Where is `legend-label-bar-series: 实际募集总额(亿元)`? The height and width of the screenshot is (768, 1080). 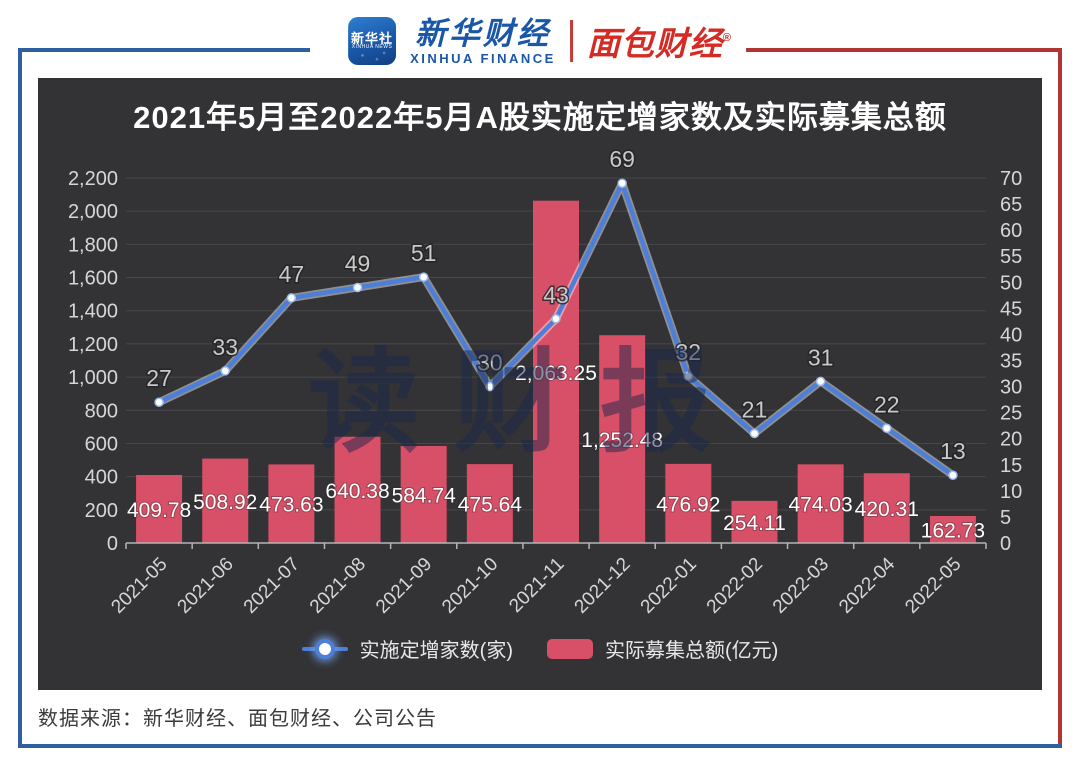 legend-label-bar-series: 实际募集总额(亿元) is located at coordinates (692, 651).